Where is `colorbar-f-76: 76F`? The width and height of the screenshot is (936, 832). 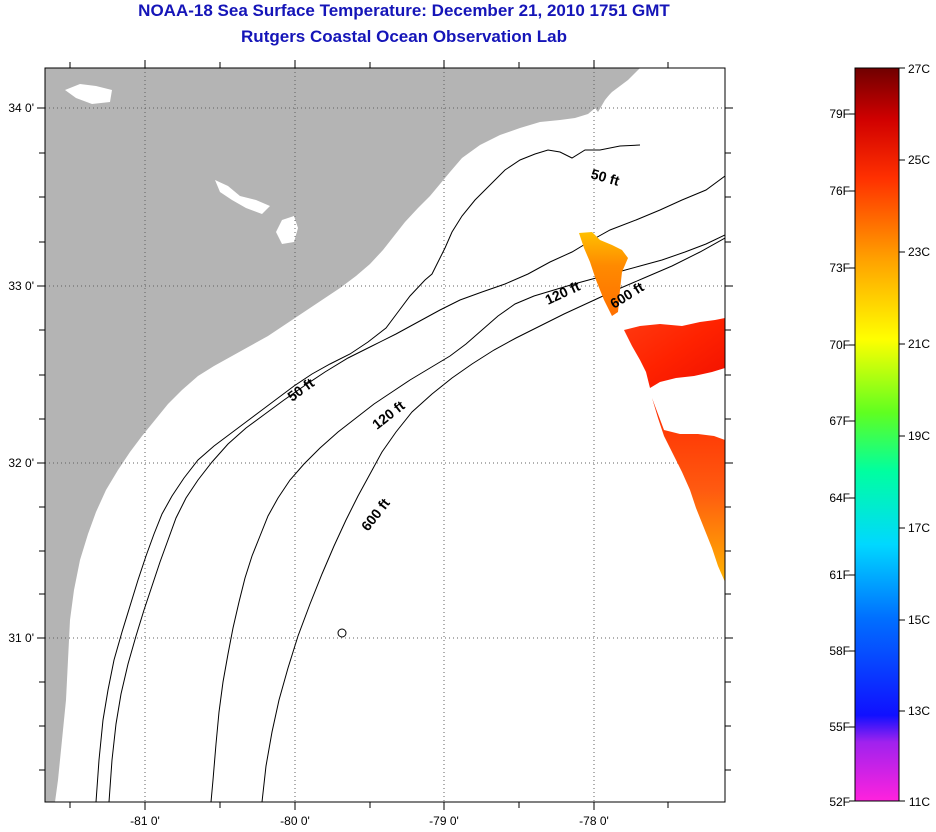
colorbar-f-76: 76F is located at coordinates (839, 191).